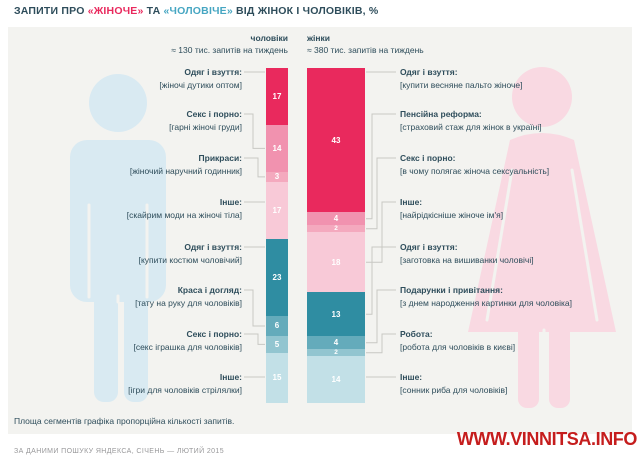 The width and height of the screenshot is (640, 460). Describe the element at coordinates (127, 165) in the screenshot. I see `men-label-3: Прикраси: [жіночий наручний годинник]` at that location.